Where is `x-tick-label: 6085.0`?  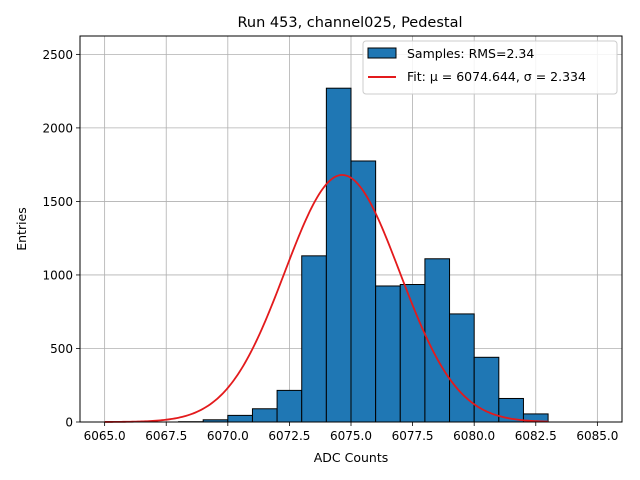 x-tick-label: 6085.0 is located at coordinates (597, 436).